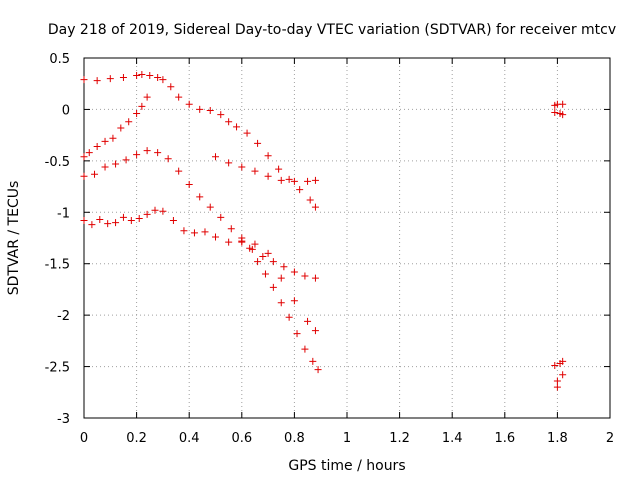 The height and width of the screenshot is (480, 640). Describe the element at coordinates (14, 238) in the screenshot. I see `y-axis-label: SDTVAR / TECUs` at that location.